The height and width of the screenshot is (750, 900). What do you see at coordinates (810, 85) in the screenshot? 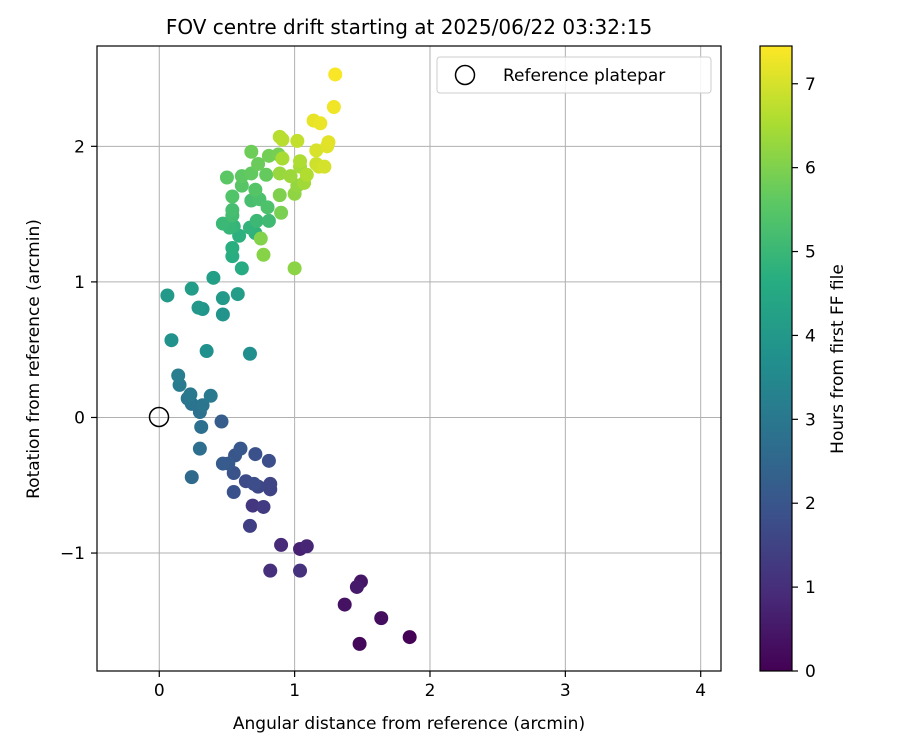
I see `colorbar-tick-label: 7` at bounding box center [810, 85].